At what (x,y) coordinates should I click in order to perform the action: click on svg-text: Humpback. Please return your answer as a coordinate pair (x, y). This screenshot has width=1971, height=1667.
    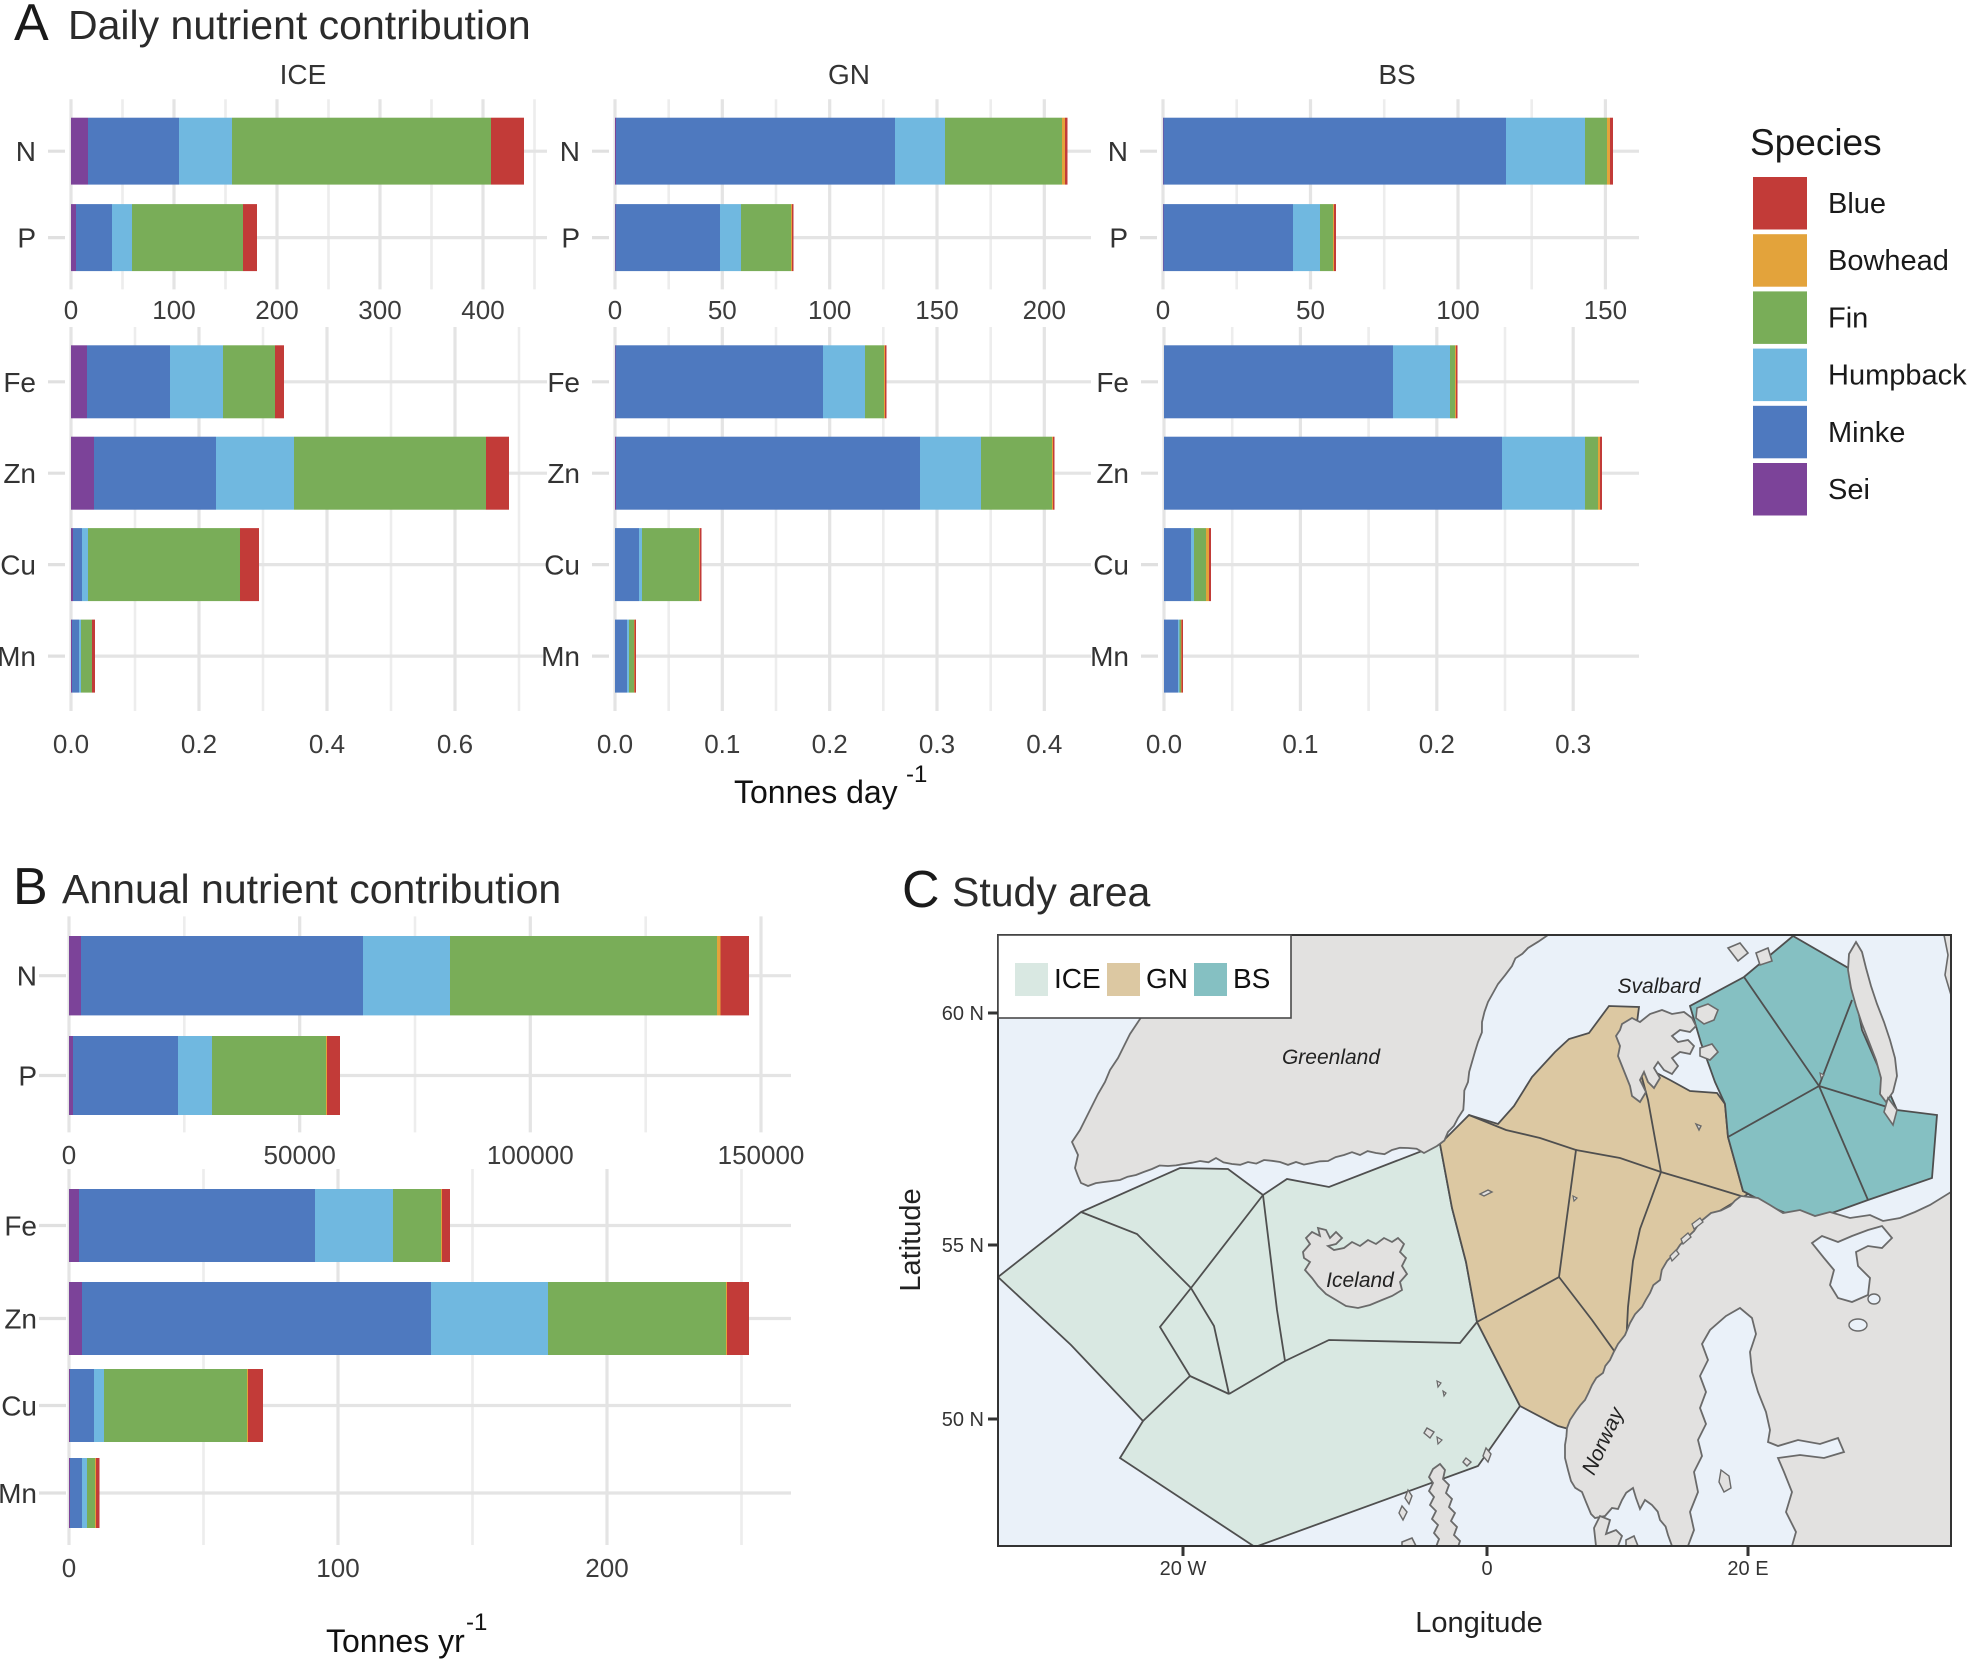
    Looking at the image, I should click on (1897, 376).